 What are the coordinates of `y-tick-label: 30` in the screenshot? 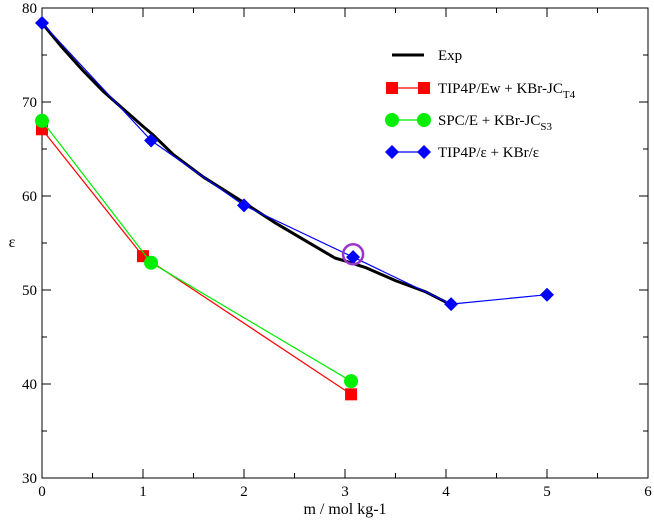 It's located at (29, 479).